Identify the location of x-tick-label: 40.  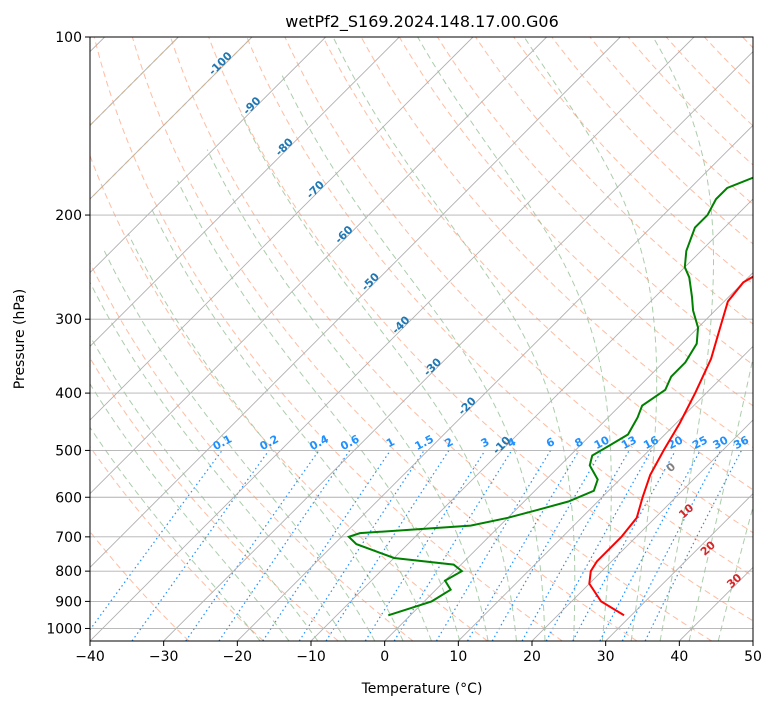
(679, 657).